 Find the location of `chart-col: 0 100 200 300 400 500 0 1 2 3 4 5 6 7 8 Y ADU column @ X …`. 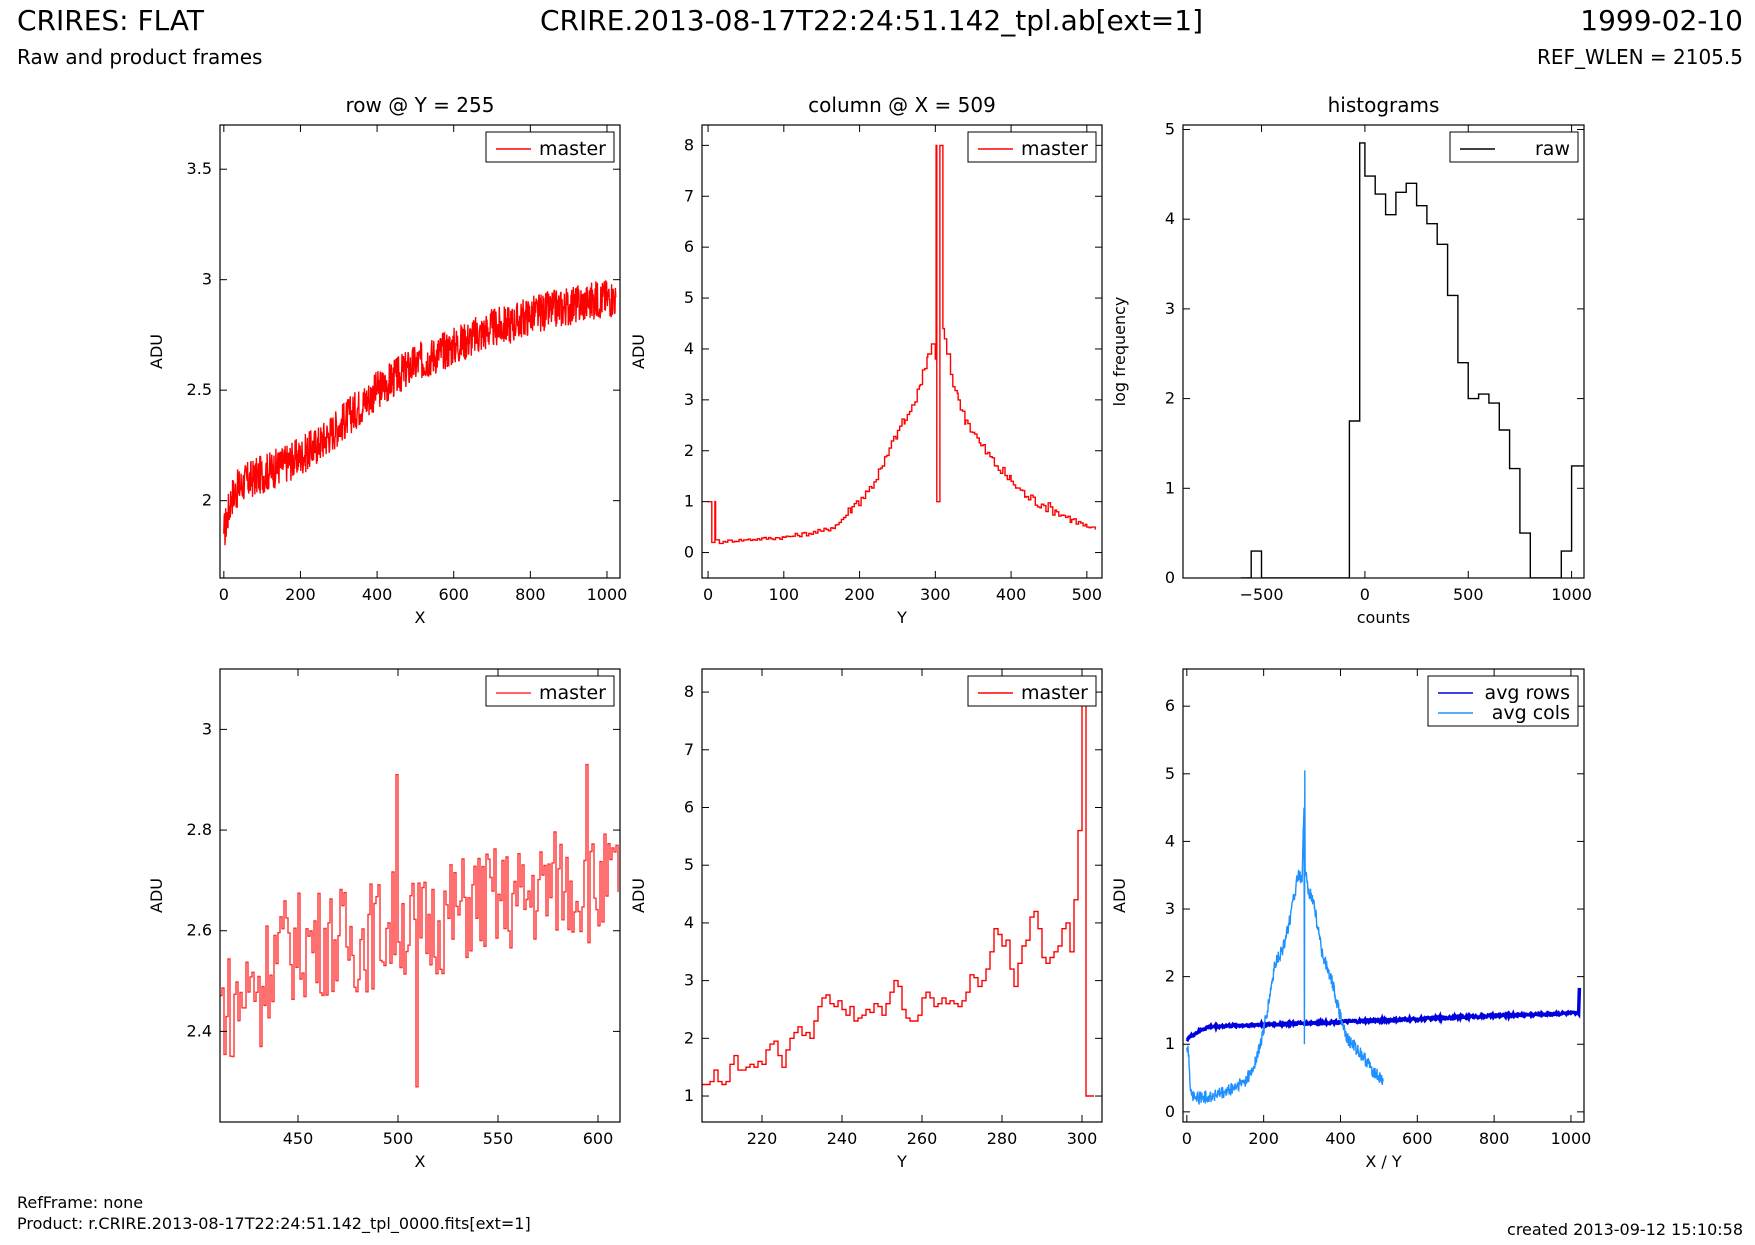

chart-col: 0 100 200 300 400 500 0 1 2 3 4 5 6 7 8 Y ADU column @ X … is located at coordinates (866, 360).